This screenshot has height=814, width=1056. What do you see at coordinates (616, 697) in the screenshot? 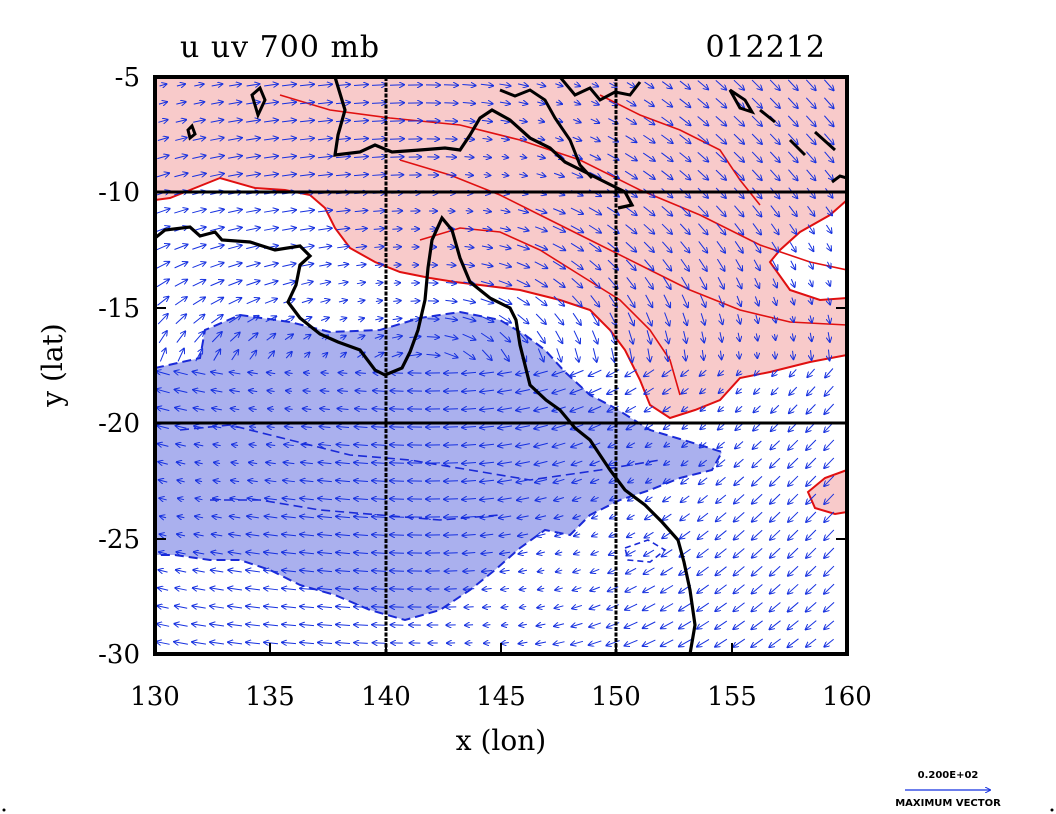
I see `x-tick-label: 150` at bounding box center [616, 697].